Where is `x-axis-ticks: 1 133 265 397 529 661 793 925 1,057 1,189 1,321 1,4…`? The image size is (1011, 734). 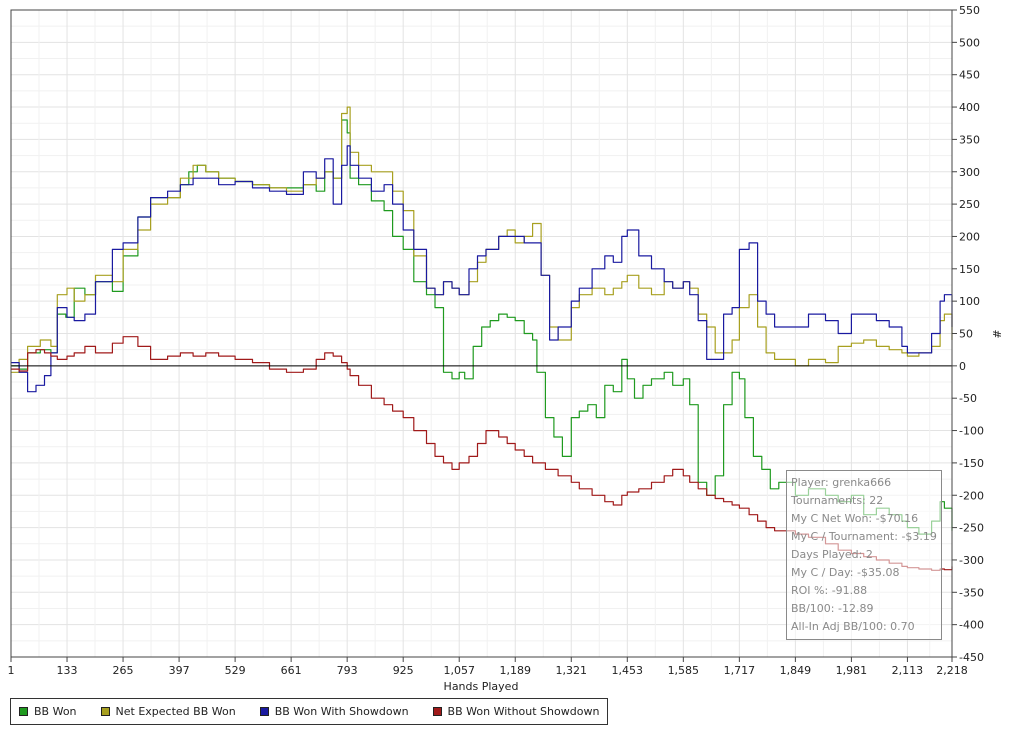
x-axis-ticks: 1 133 265 397 529 661 793 925 1,057 1,189 1,321 1,4… is located at coordinates (488, 667).